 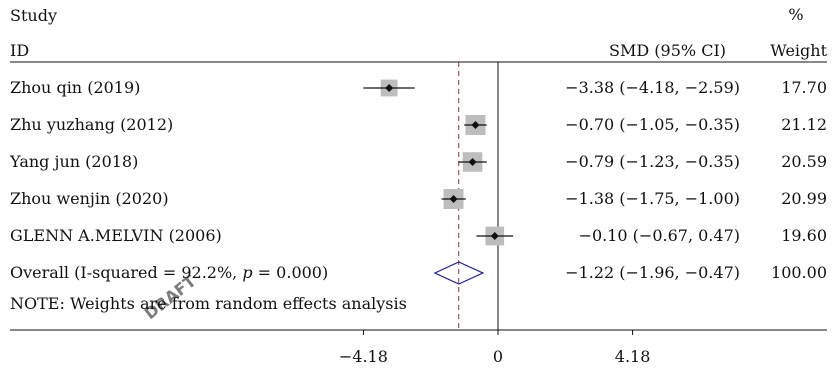 What do you see at coordinates (459, 273) in the screenshot?
I see `overall-diamond` at bounding box center [459, 273].